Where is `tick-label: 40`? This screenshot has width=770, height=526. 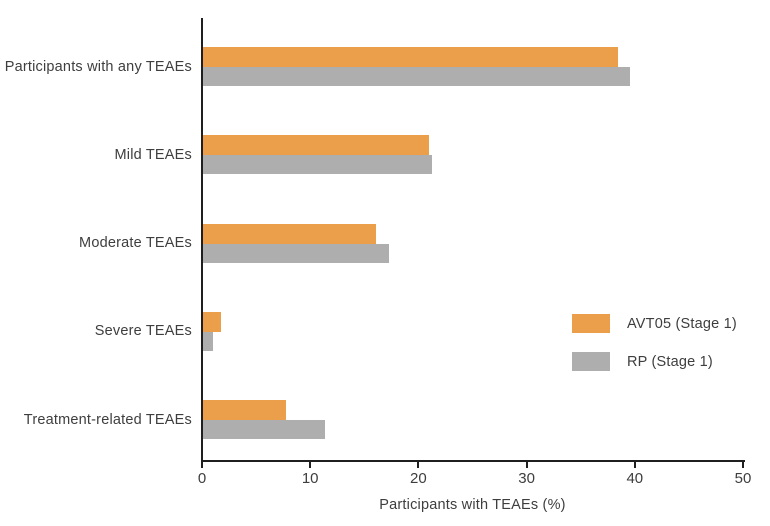 tick-label: 40 is located at coordinates (635, 478).